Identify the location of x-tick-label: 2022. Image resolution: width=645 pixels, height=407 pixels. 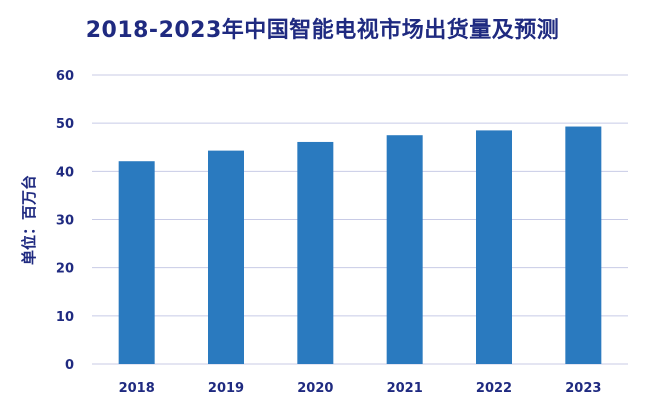
(494, 388).